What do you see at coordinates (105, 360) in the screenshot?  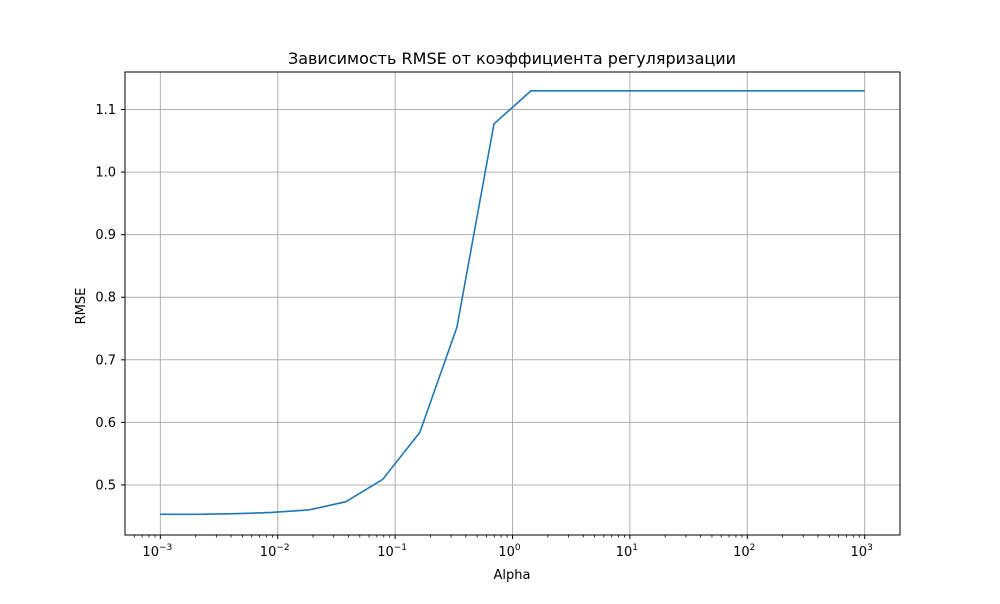 I see `y-tick-label: 0.7` at bounding box center [105, 360].